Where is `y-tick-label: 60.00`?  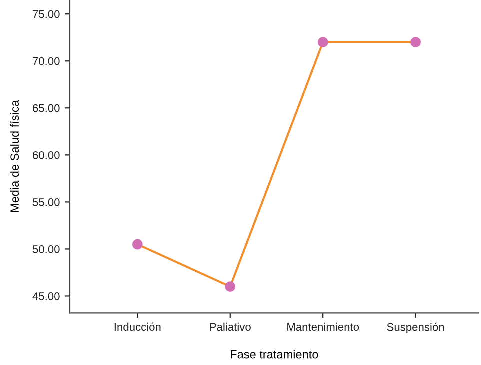
y-tick-label: 60.00 is located at coordinates (46, 155).